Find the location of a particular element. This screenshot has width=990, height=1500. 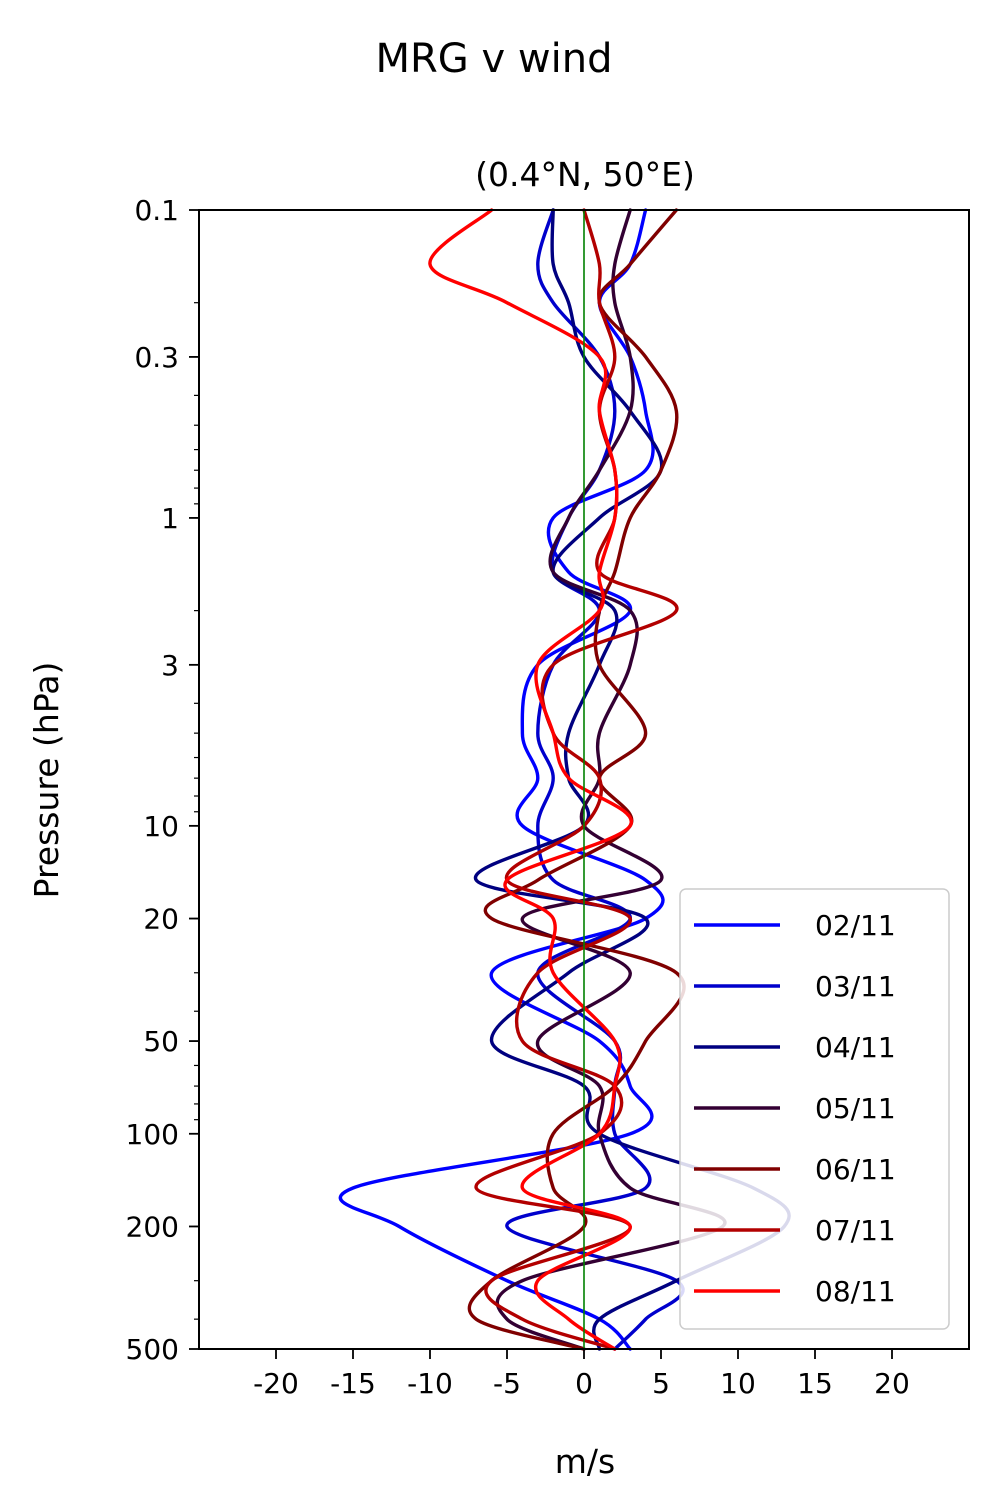

legend: 02/11 03/11 04/11 05/11 06/11 07/11 08/11 is located at coordinates (814, 1109).